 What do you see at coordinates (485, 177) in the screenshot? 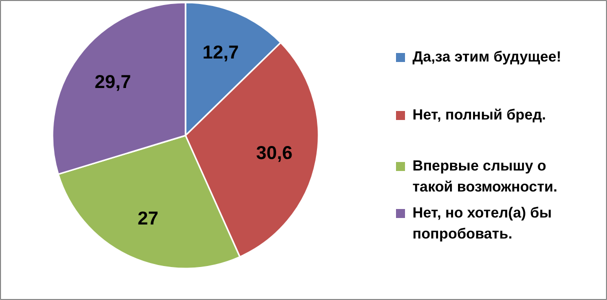
I see `legend-label: Впервые слышу о такой возможности.` at bounding box center [485, 177].